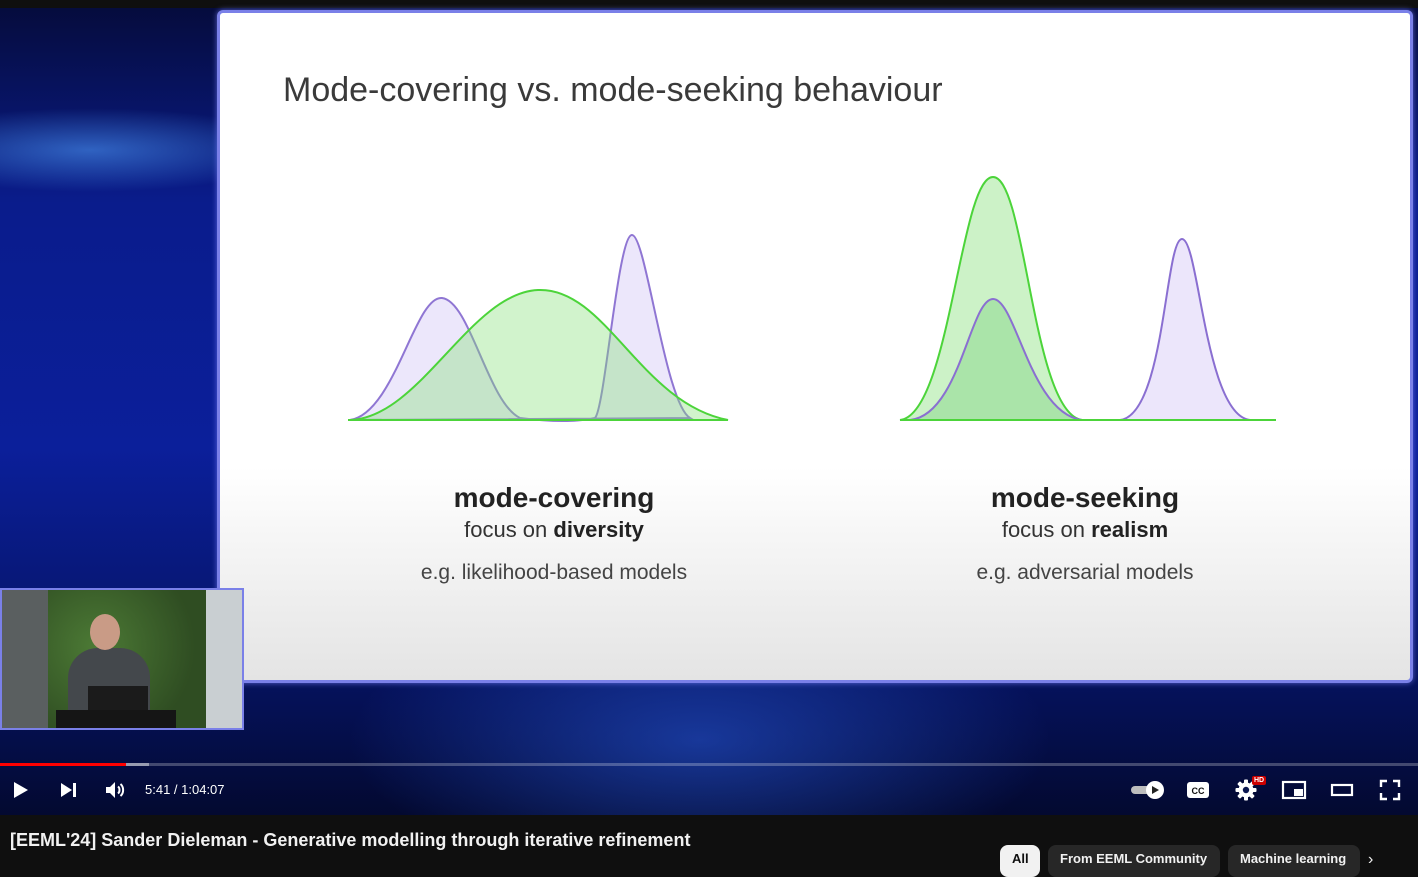 The height and width of the screenshot is (877, 1418). Describe the element at coordinates (1294, 861) in the screenshot. I see `chip-machine-learning: Machine learning` at that location.